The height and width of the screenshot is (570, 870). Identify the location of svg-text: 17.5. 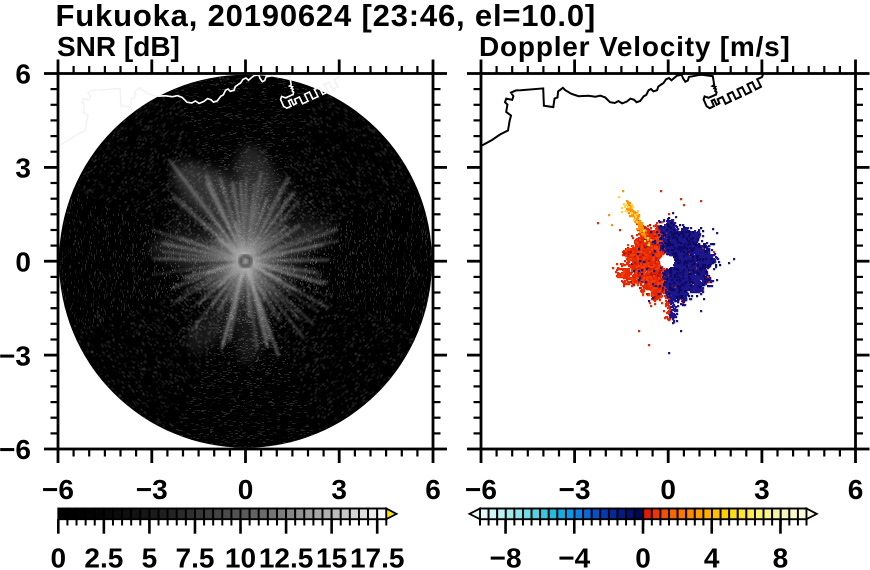
(377, 556).